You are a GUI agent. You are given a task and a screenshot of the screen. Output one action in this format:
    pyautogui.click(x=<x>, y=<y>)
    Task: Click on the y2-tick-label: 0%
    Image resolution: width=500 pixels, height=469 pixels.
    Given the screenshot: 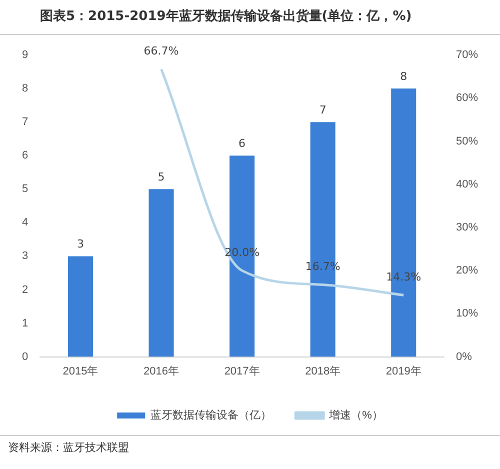 What is the action you would take?
    pyautogui.click(x=464, y=356)
    